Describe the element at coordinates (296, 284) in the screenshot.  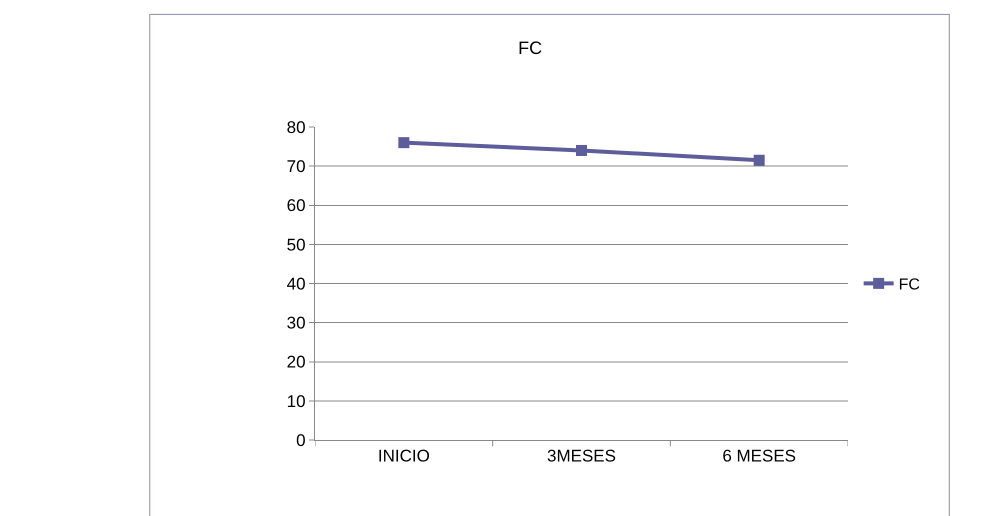
I see `y-tick-label: 40` at that location.